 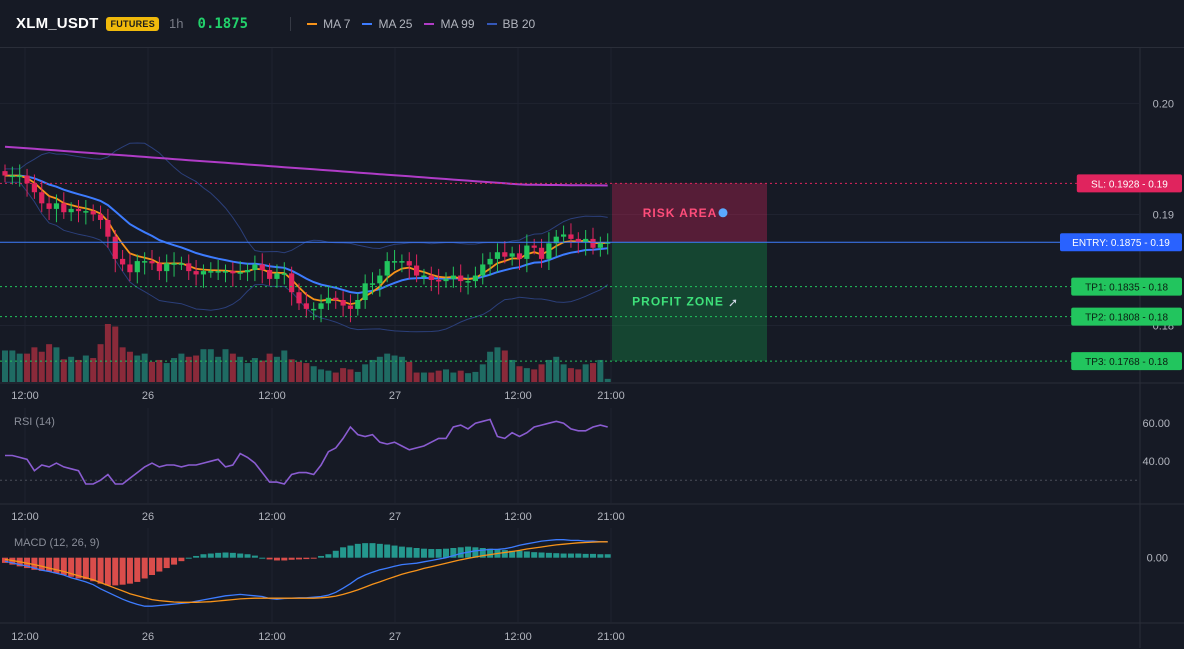 I want to click on bb-upper-line, so click(x=306, y=198).